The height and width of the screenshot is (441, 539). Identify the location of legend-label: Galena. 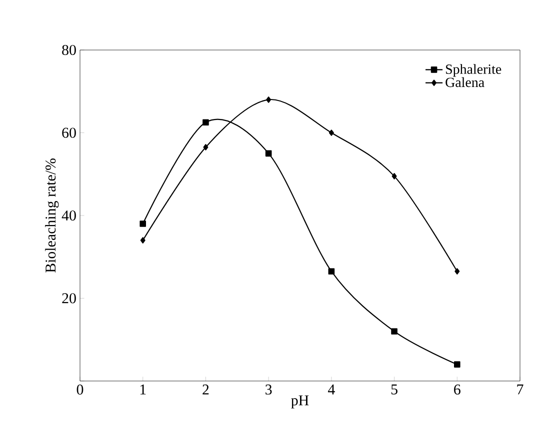
(465, 82).